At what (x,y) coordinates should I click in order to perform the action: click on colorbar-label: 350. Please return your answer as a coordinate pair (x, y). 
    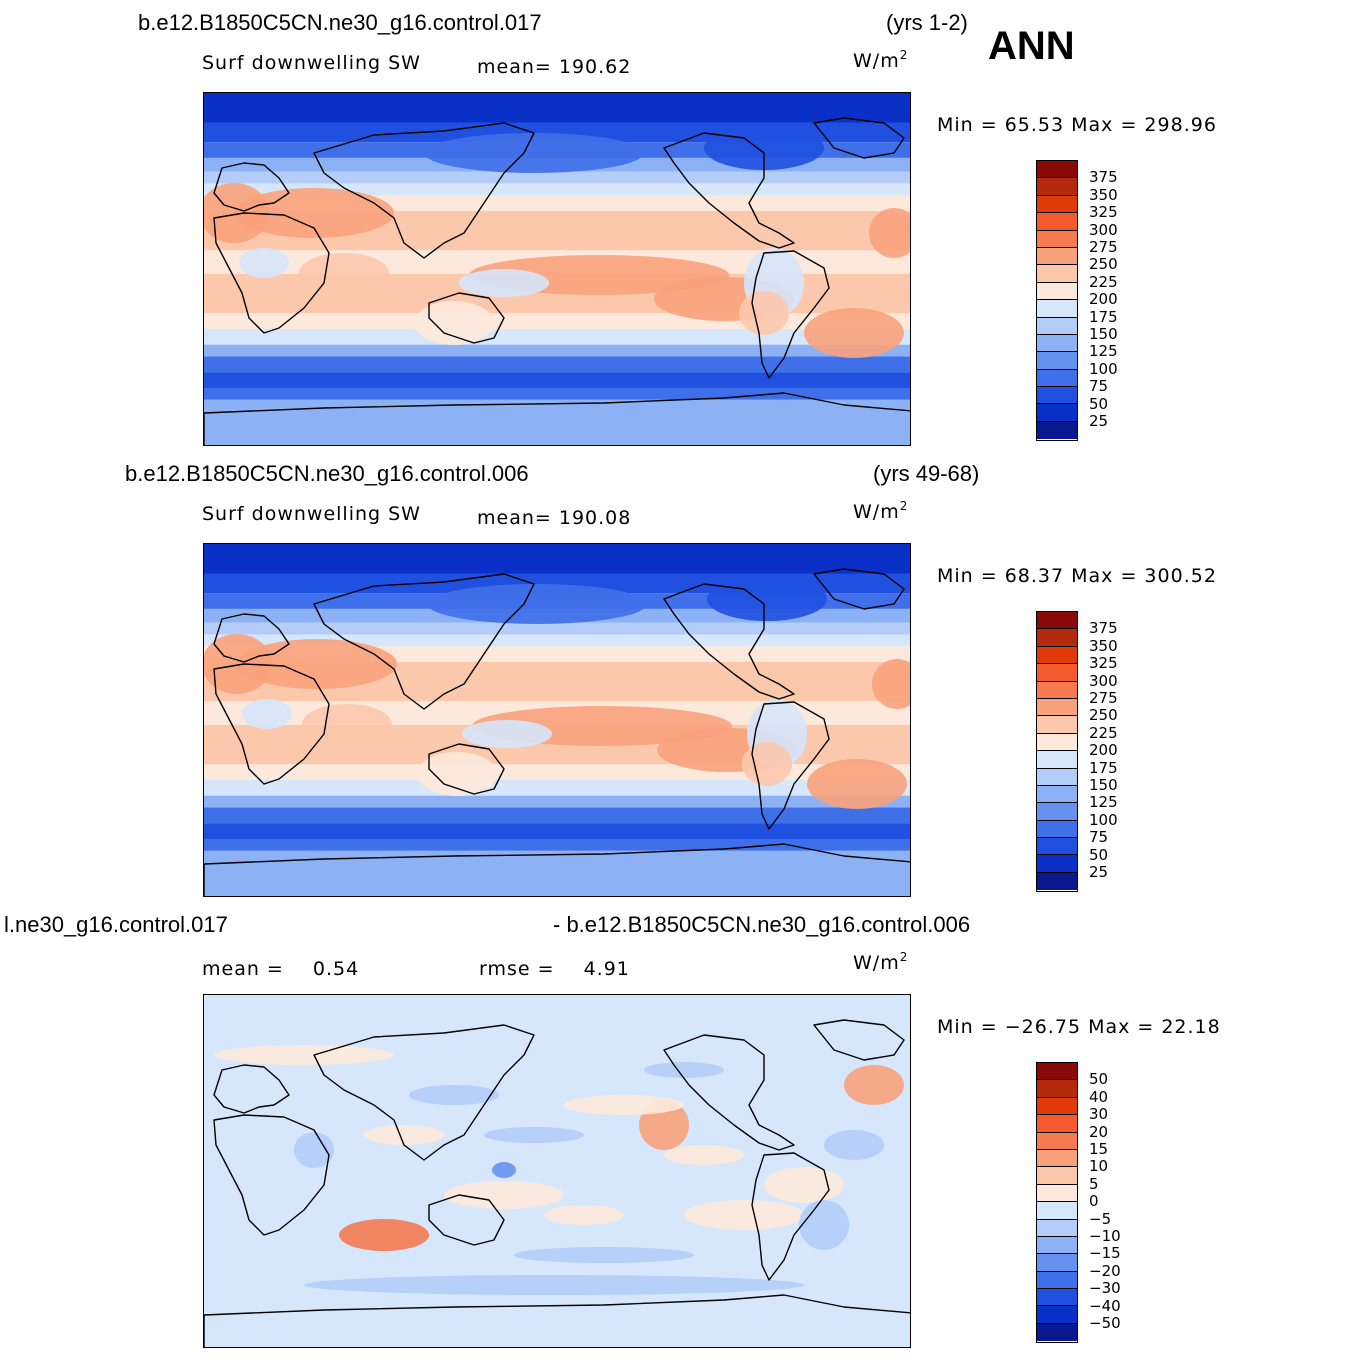
    Looking at the image, I should click on (1103, 194).